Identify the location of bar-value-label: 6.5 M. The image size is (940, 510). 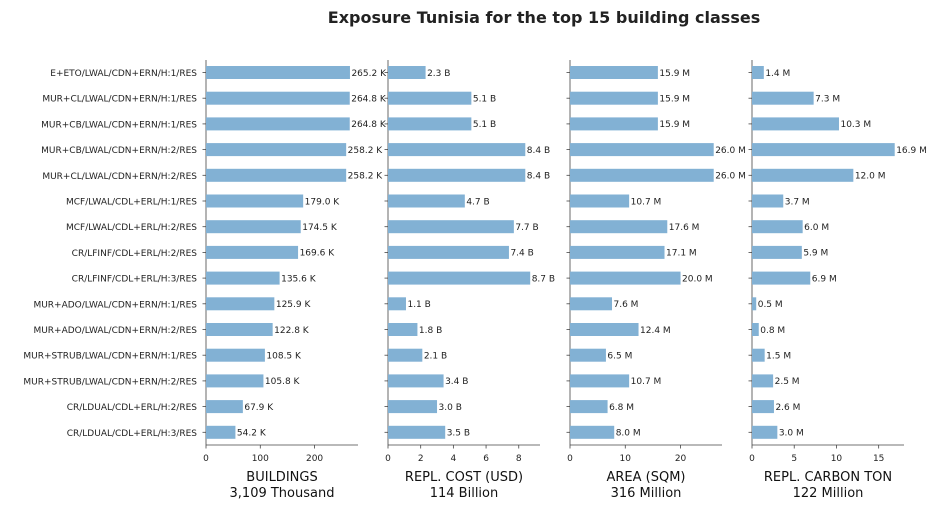
(619, 357).